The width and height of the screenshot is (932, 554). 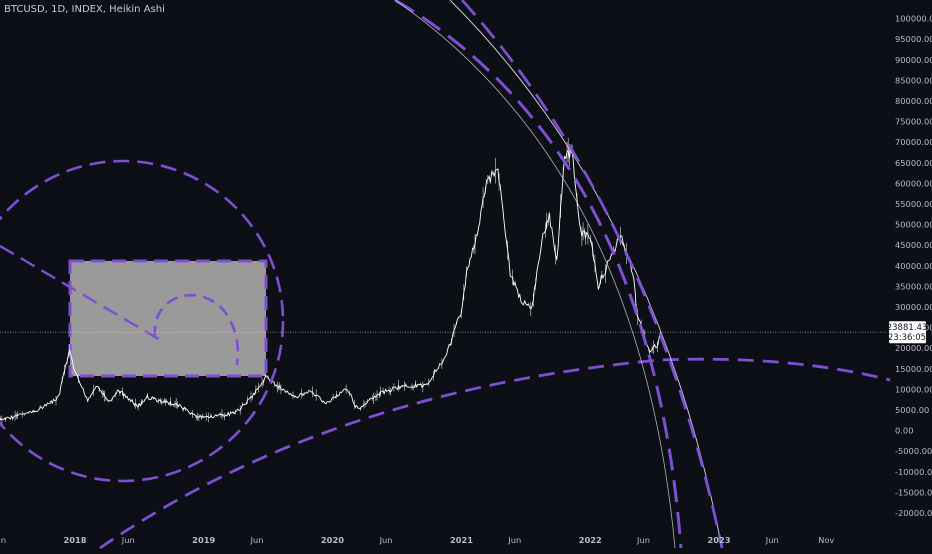 What do you see at coordinates (913, 225) in the screenshot?
I see `y-tick-label: 50000.00` at bounding box center [913, 225].